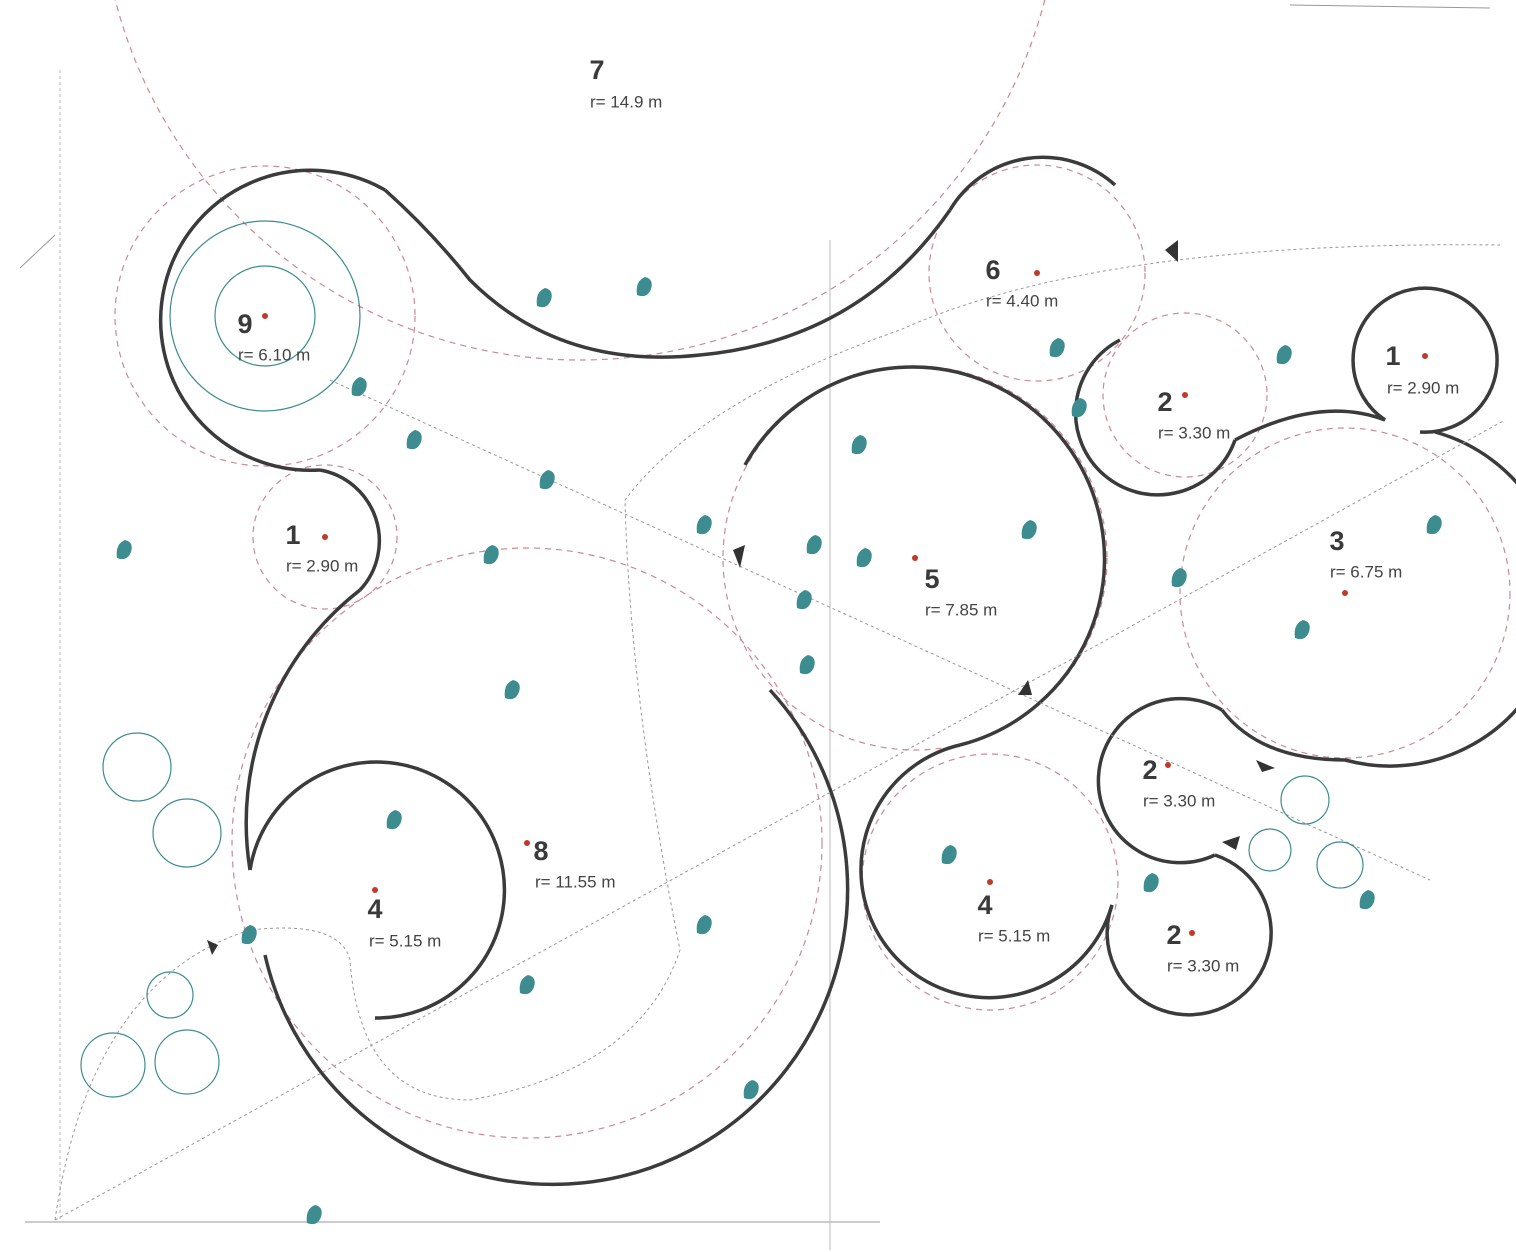 The height and width of the screenshot is (1252, 1516). I want to click on zone-radius: r= 11.55 m, so click(575, 881).